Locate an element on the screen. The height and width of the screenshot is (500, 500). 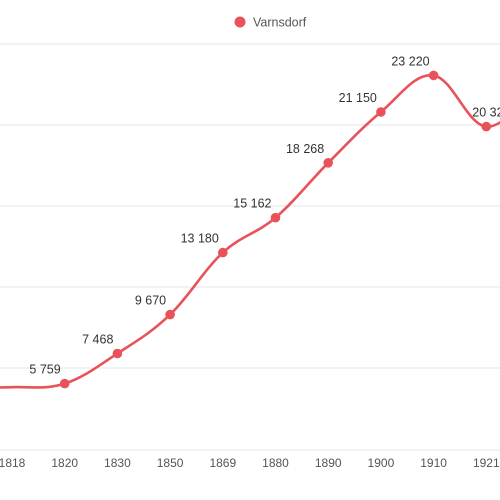
x-tick-label: 1890 is located at coordinates (328, 463).